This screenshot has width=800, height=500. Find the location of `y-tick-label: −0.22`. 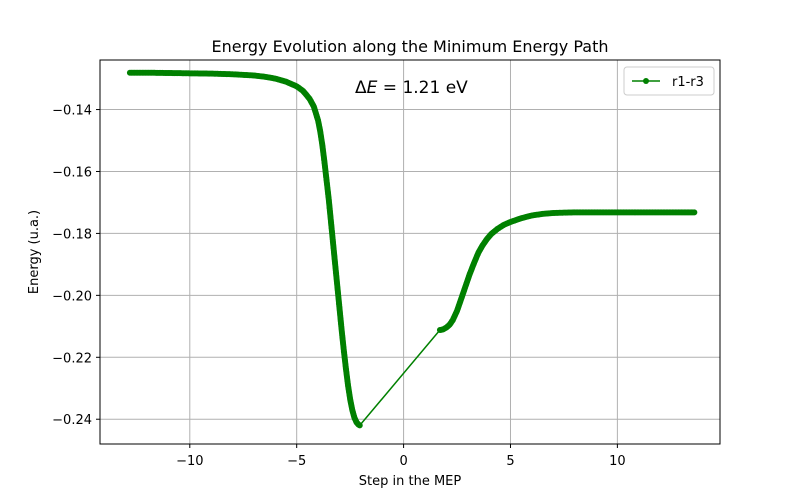

y-tick-label: −0.22 is located at coordinates (72, 358).